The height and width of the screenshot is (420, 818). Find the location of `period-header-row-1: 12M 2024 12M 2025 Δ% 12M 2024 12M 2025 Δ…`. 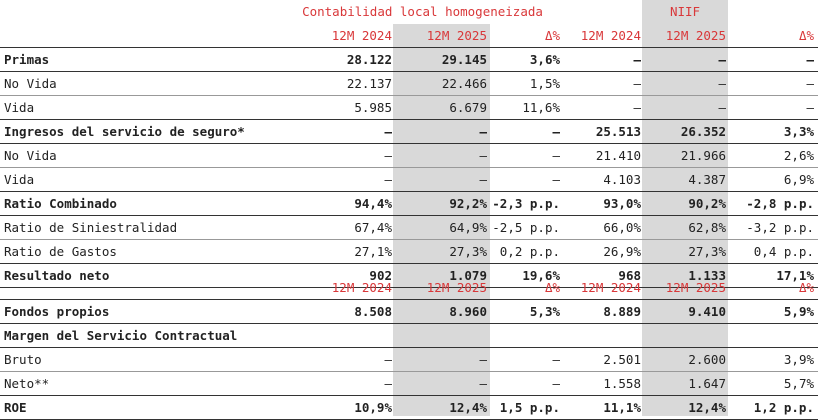

period-header-row-1: 12M 2024 12M 2025 Δ% 12M 2024 12M 2025 Δ… is located at coordinates (409, 36).